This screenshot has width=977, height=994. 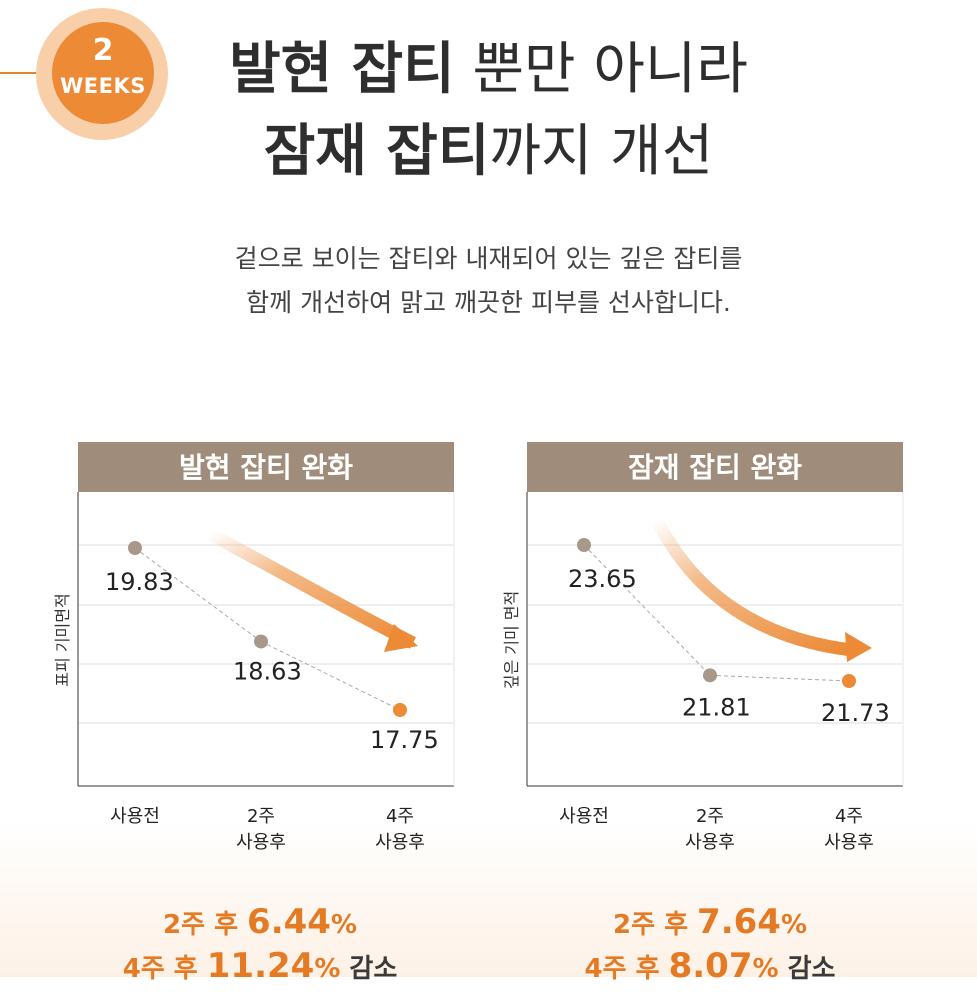 What do you see at coordinates (103, 86) in the screenshot?
I see `badge-word: WEEKS` at bounding box center [103, 86].